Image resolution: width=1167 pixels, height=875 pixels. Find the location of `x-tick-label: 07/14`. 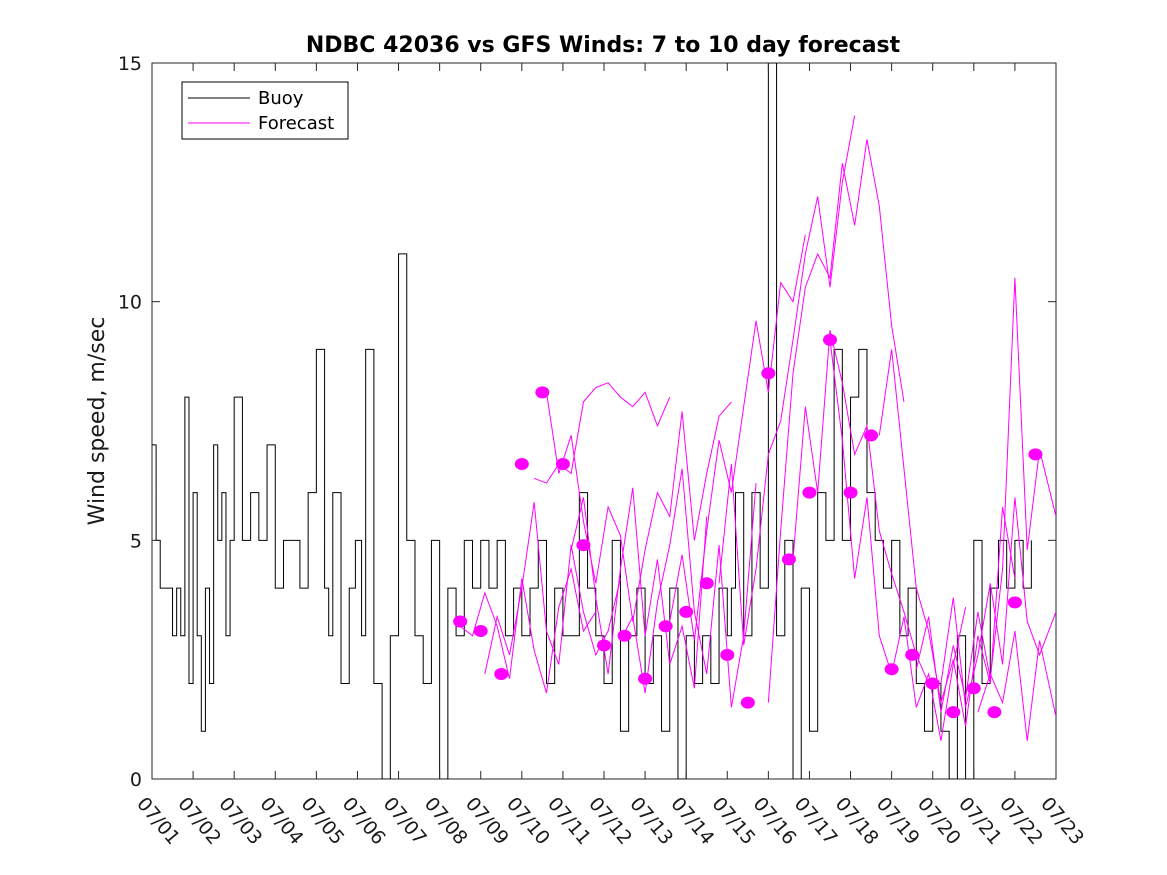

x-tick-label: 07/14 is located at coordinates (692, 821).